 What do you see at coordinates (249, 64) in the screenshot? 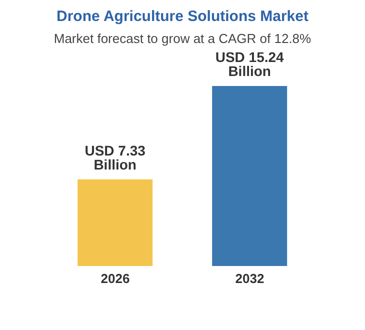
I see `data-label: USD 15.24 Billion` at bounding box center [249, 64].